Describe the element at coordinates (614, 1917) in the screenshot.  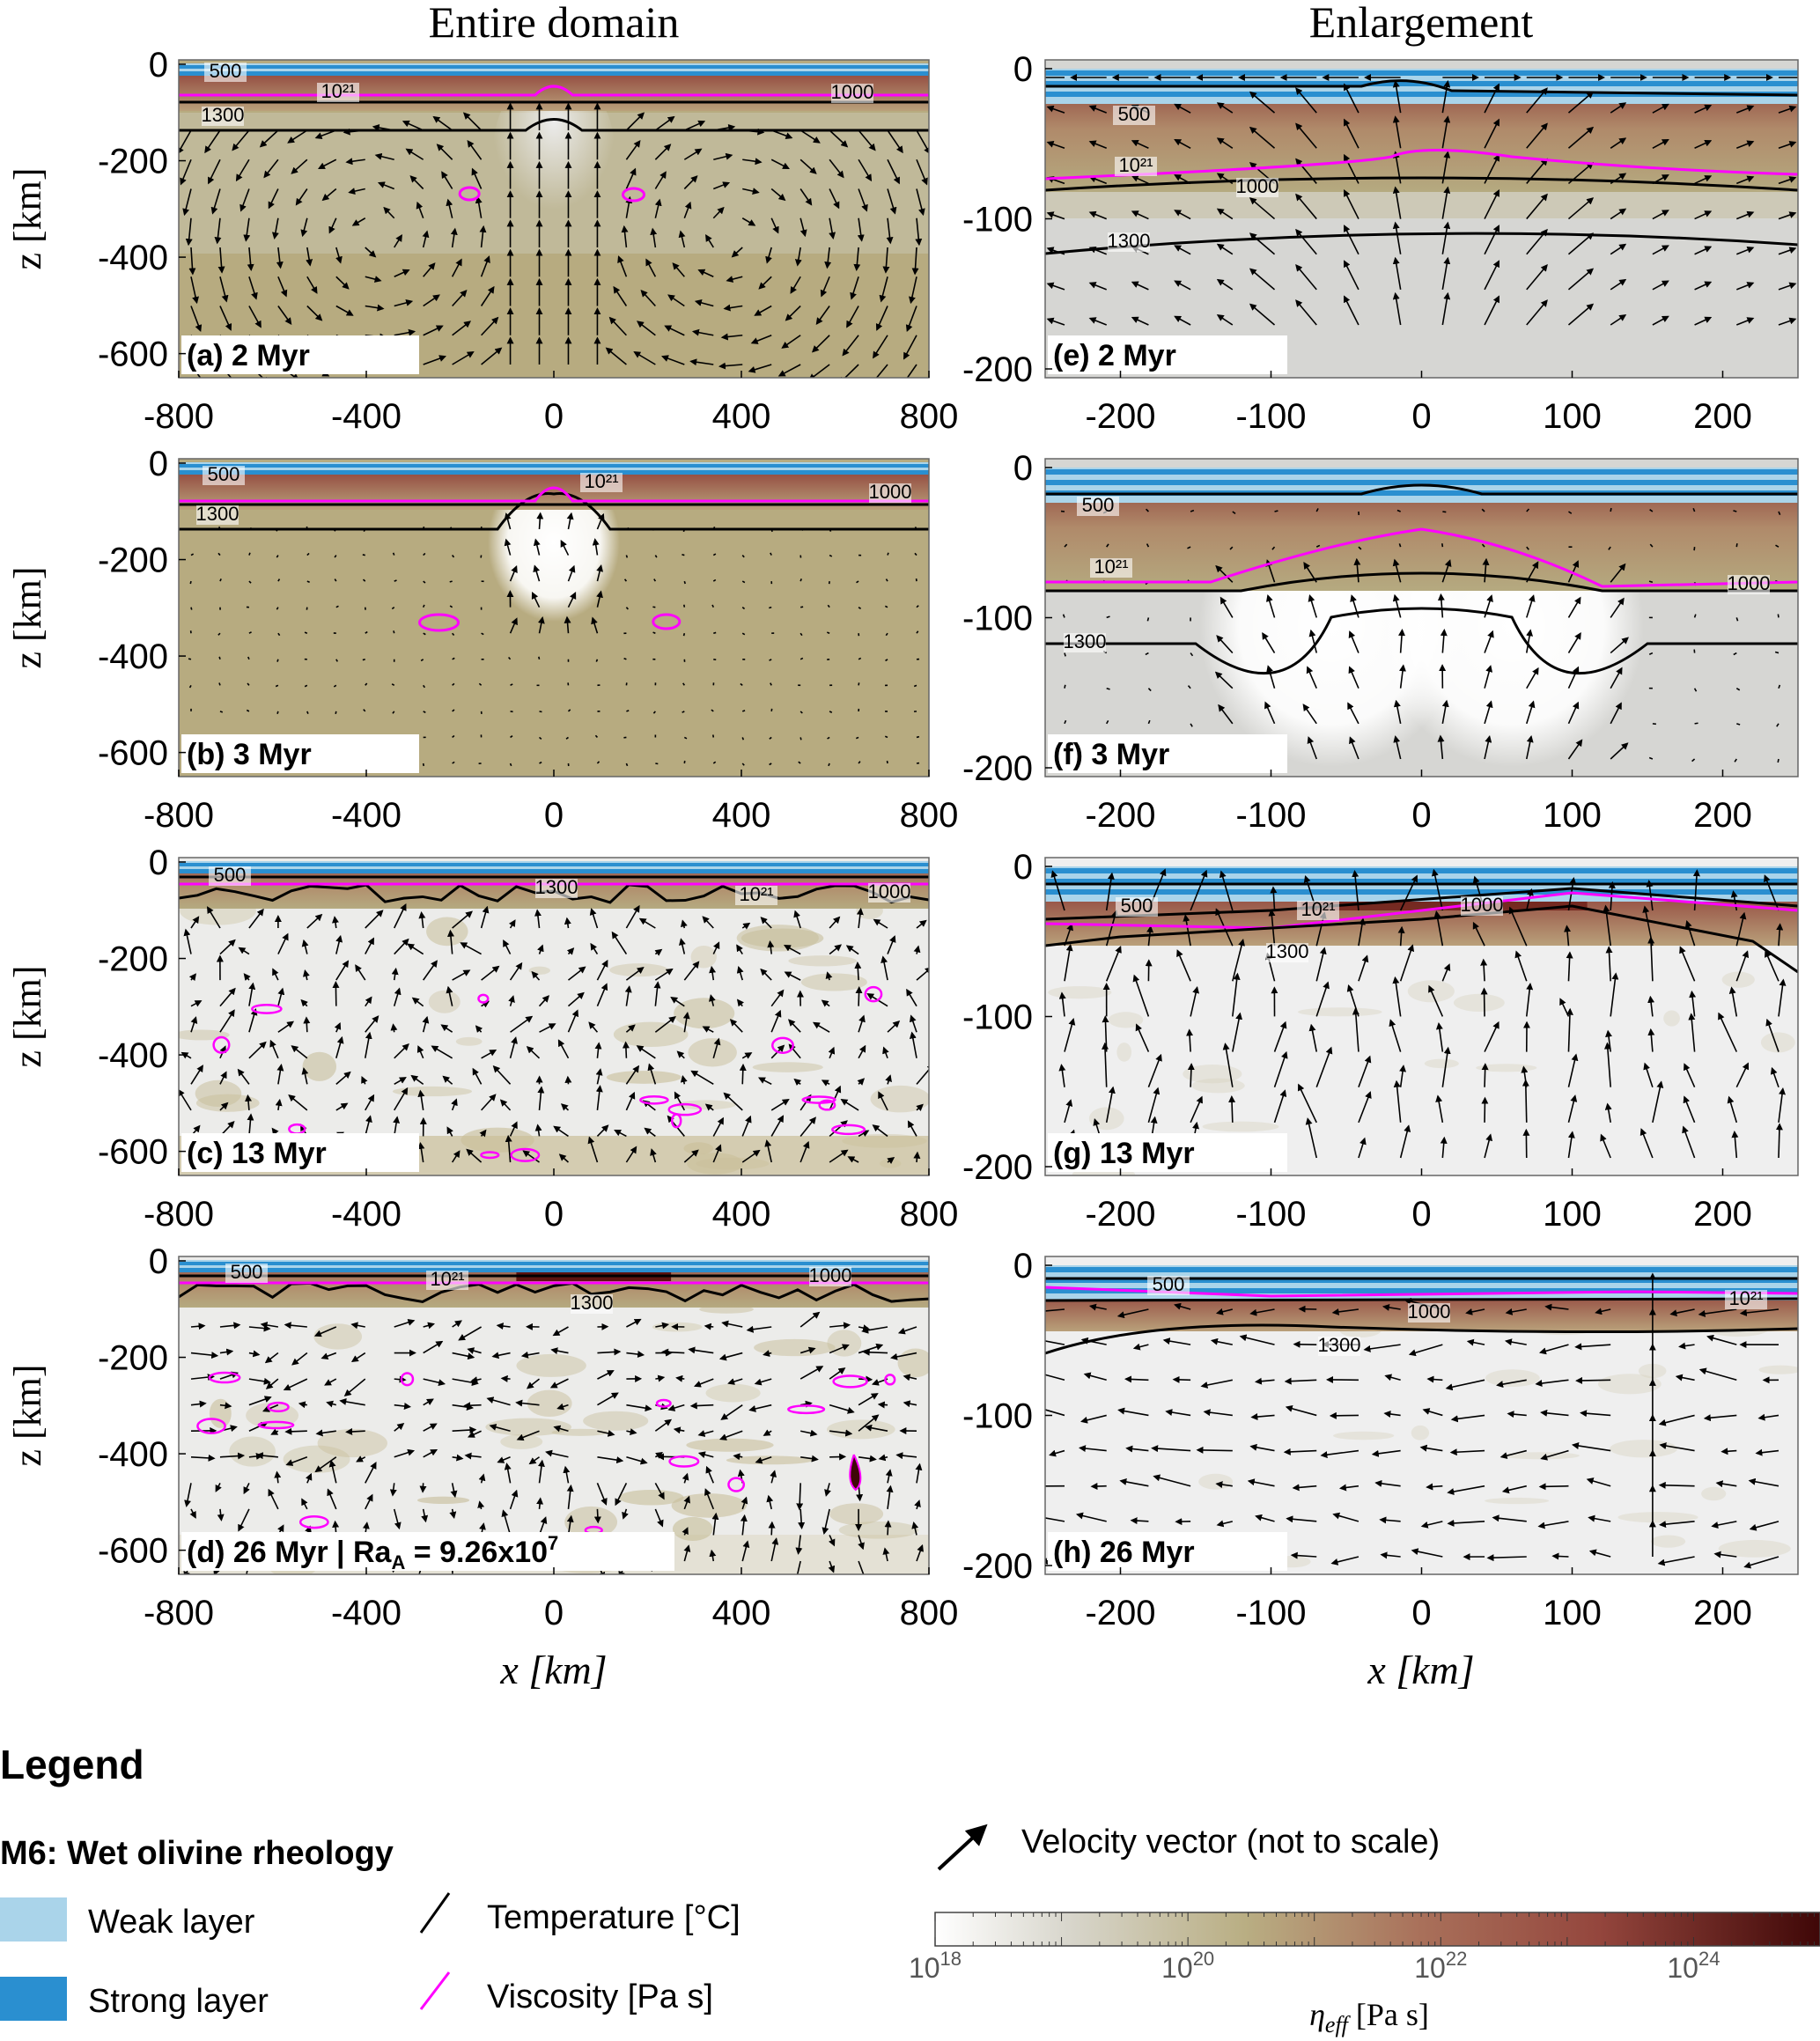
I see `temperature-label: Temperature [°C]` at that location.